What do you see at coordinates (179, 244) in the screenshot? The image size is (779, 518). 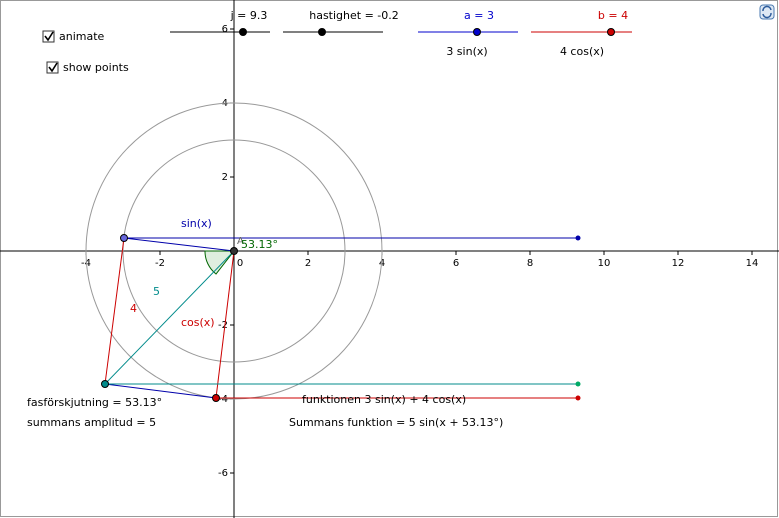 I see `sin-vector` at bounding box center [179, 244].